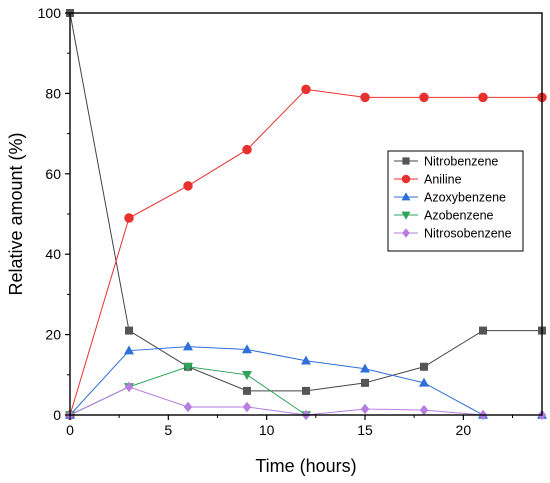 Image resolution: width=550 pixels, height=483 pixels. I want to click on y-tick-label: 20, so click(53, 335).